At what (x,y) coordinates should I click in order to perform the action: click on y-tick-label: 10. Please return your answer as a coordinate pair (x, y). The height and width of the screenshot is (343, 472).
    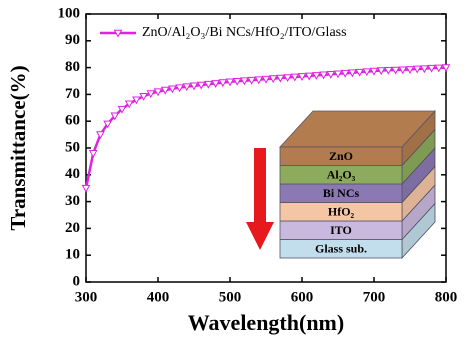
    Looking at the image, I should click on (72, 255).